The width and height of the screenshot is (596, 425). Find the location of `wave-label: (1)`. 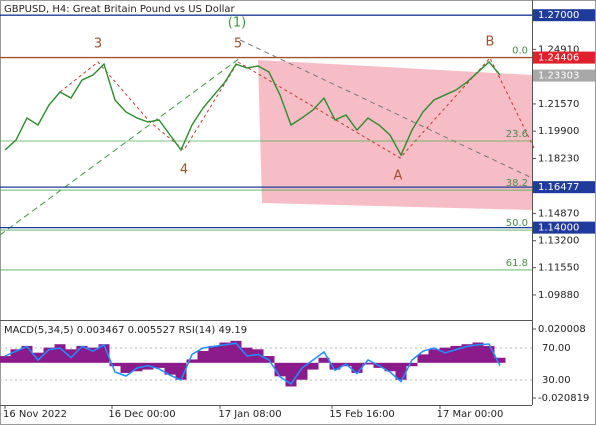

wave-label: (1) is located at coordinates (237, 23).